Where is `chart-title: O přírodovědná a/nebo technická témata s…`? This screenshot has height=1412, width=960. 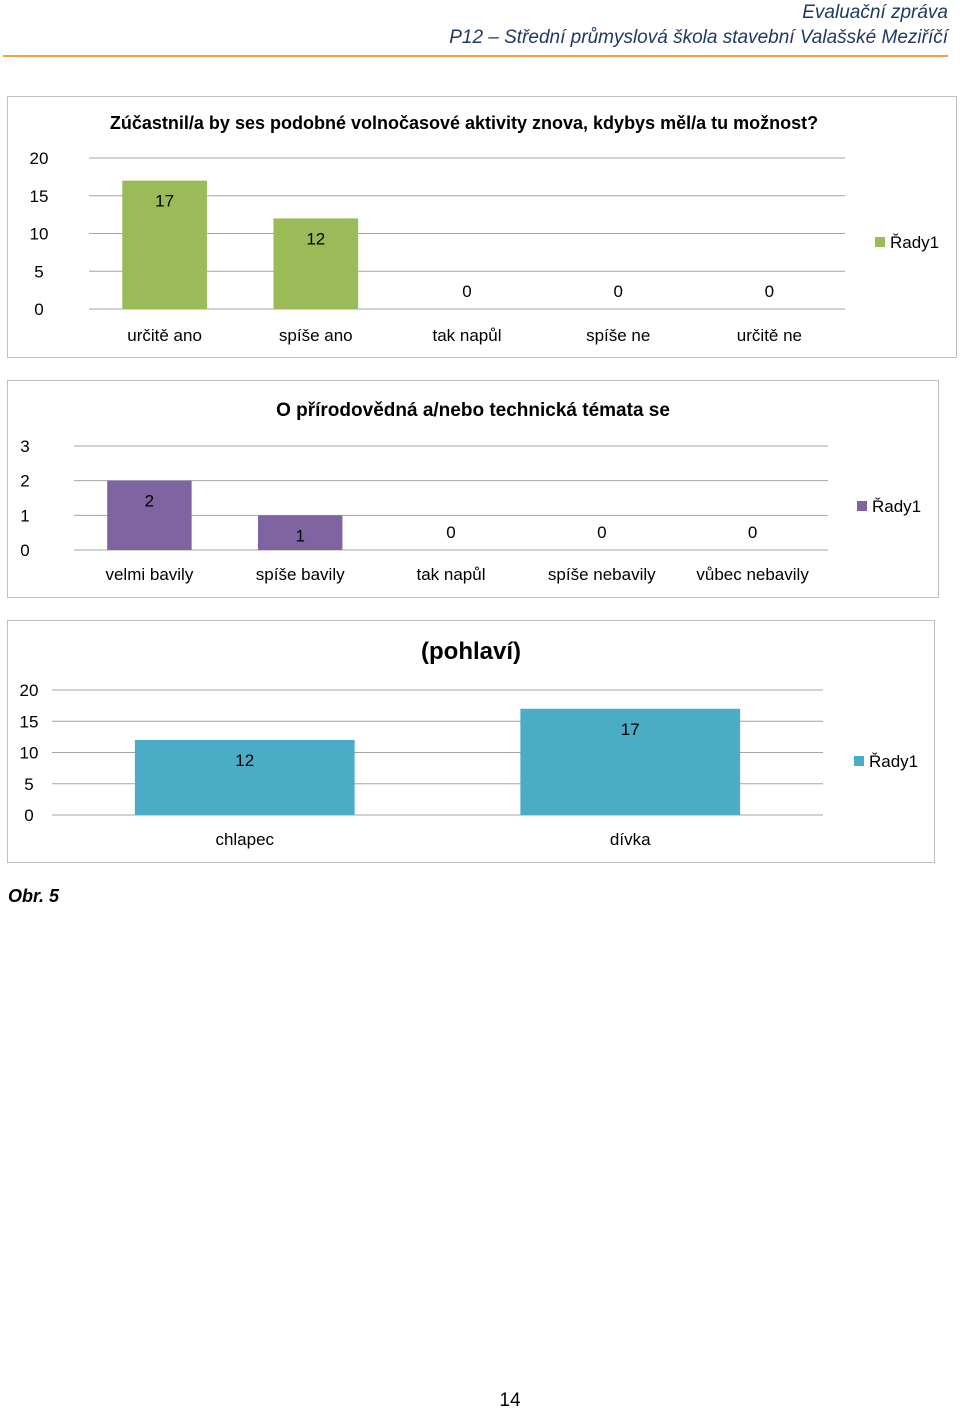
chart-title: O přírodovědná a/nebo technická témata s… is located at coordinates (473, 410).